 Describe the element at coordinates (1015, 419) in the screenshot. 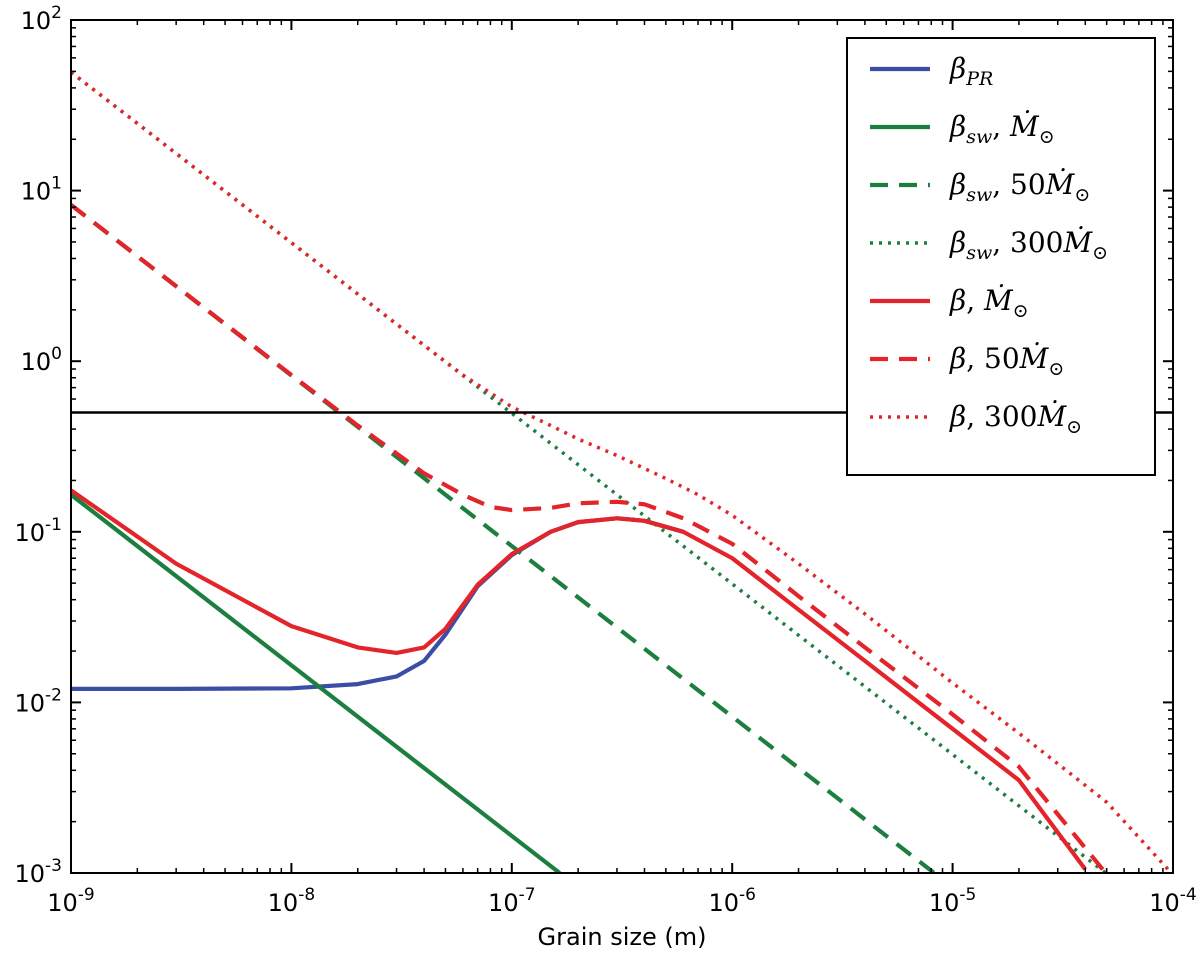

I see `legend-label: β, 300Ṁ⊙` at that location.